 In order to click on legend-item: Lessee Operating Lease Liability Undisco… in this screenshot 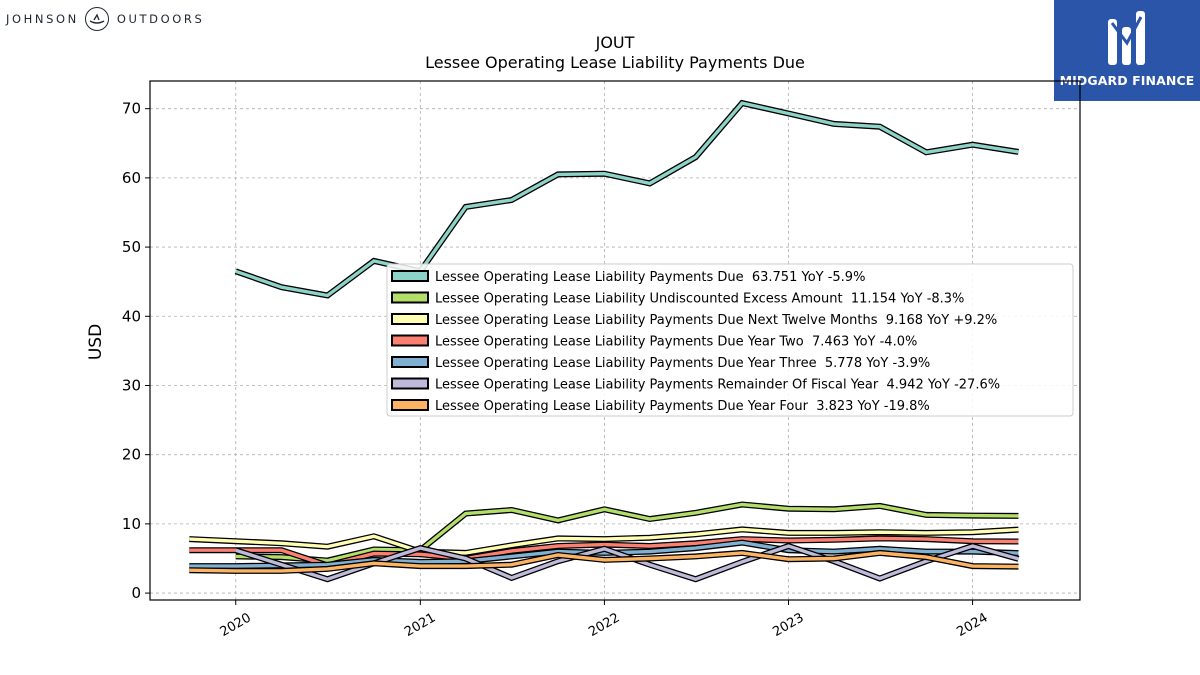, I will do `click(677, 299)`.